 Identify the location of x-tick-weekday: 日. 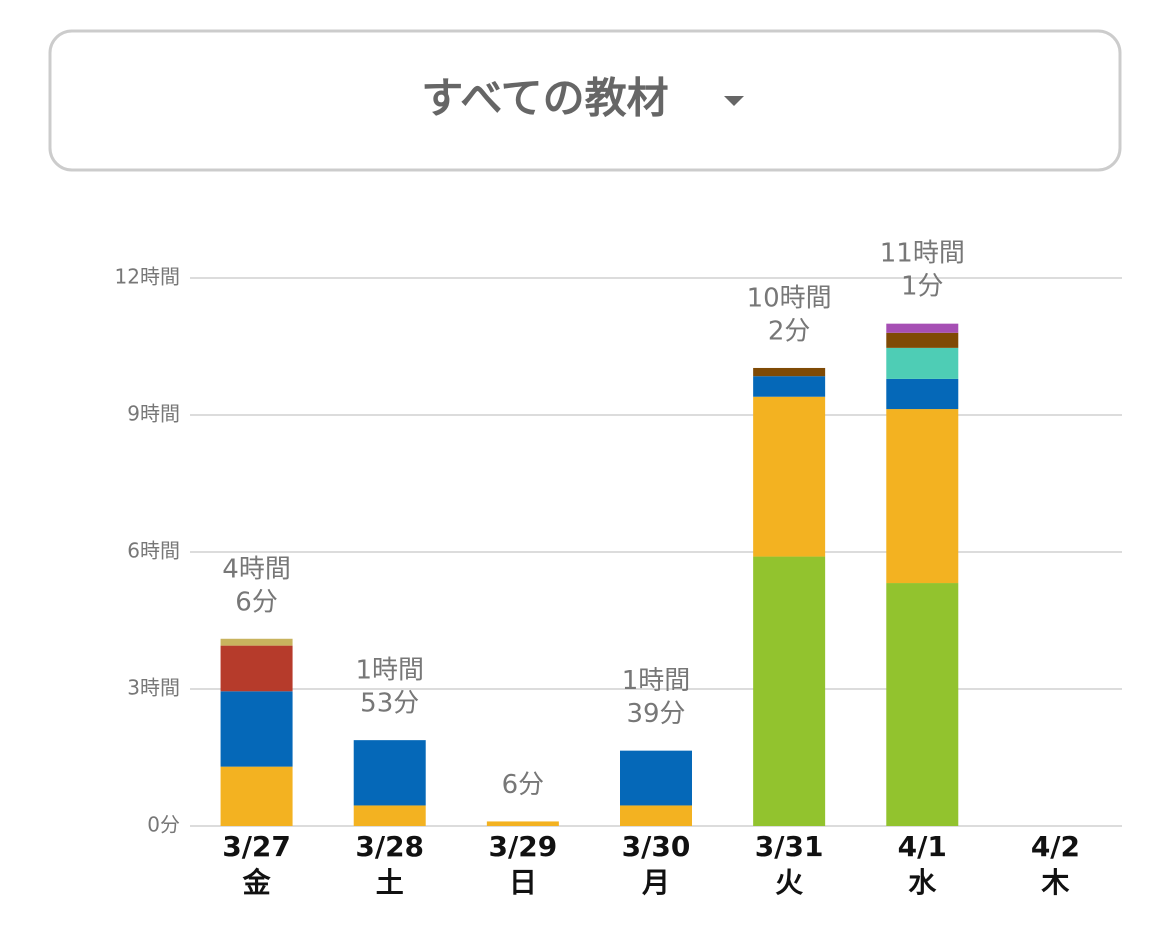
(523, 882).